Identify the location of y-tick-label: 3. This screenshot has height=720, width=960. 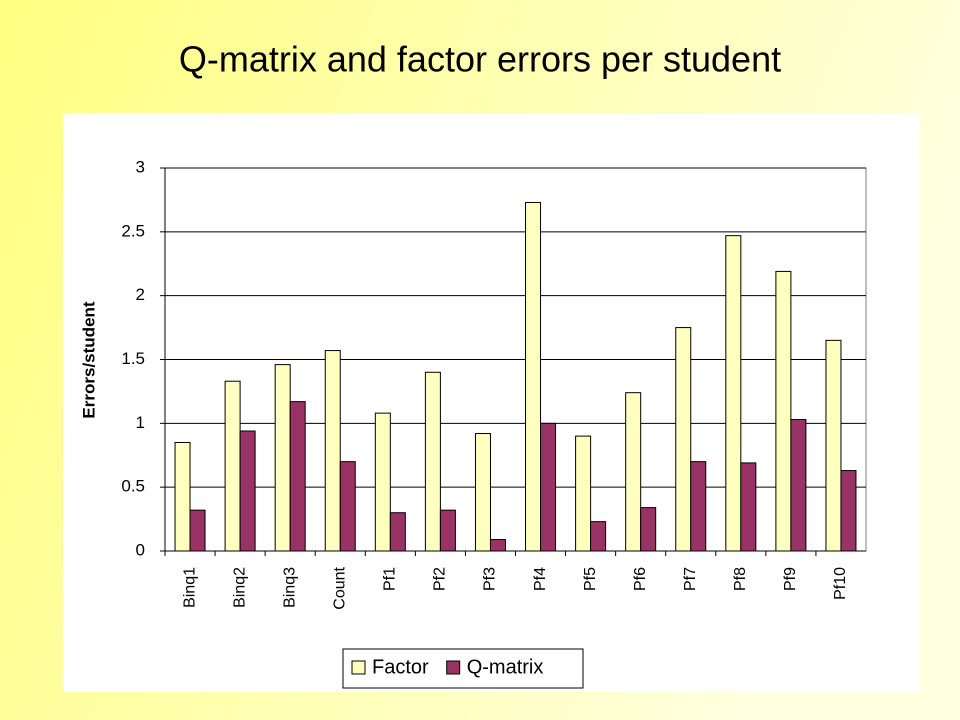
(140, 166).